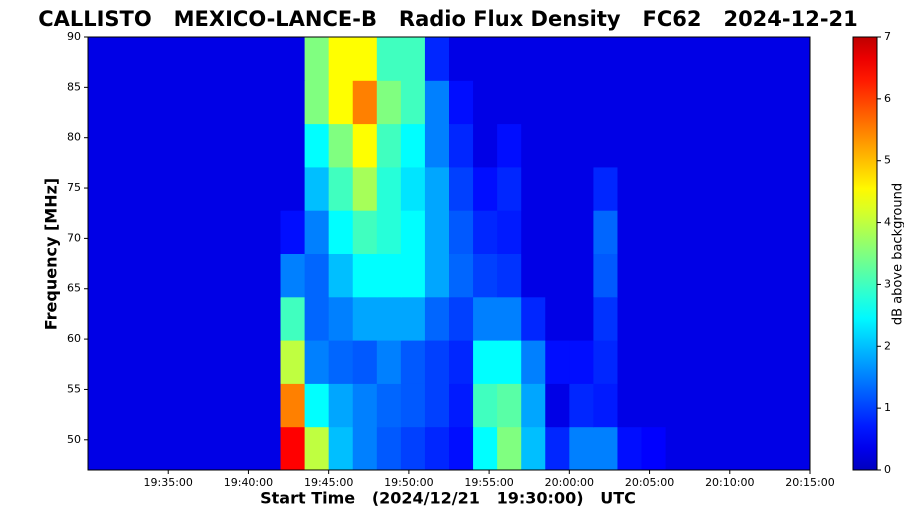 Image resolution: width=904 pixels, height=509 pixels. What do you see at coordinates (887, 345) in the screenshot?
I see `colorbar-tick-label: 2` at bounding box center [887, 345].